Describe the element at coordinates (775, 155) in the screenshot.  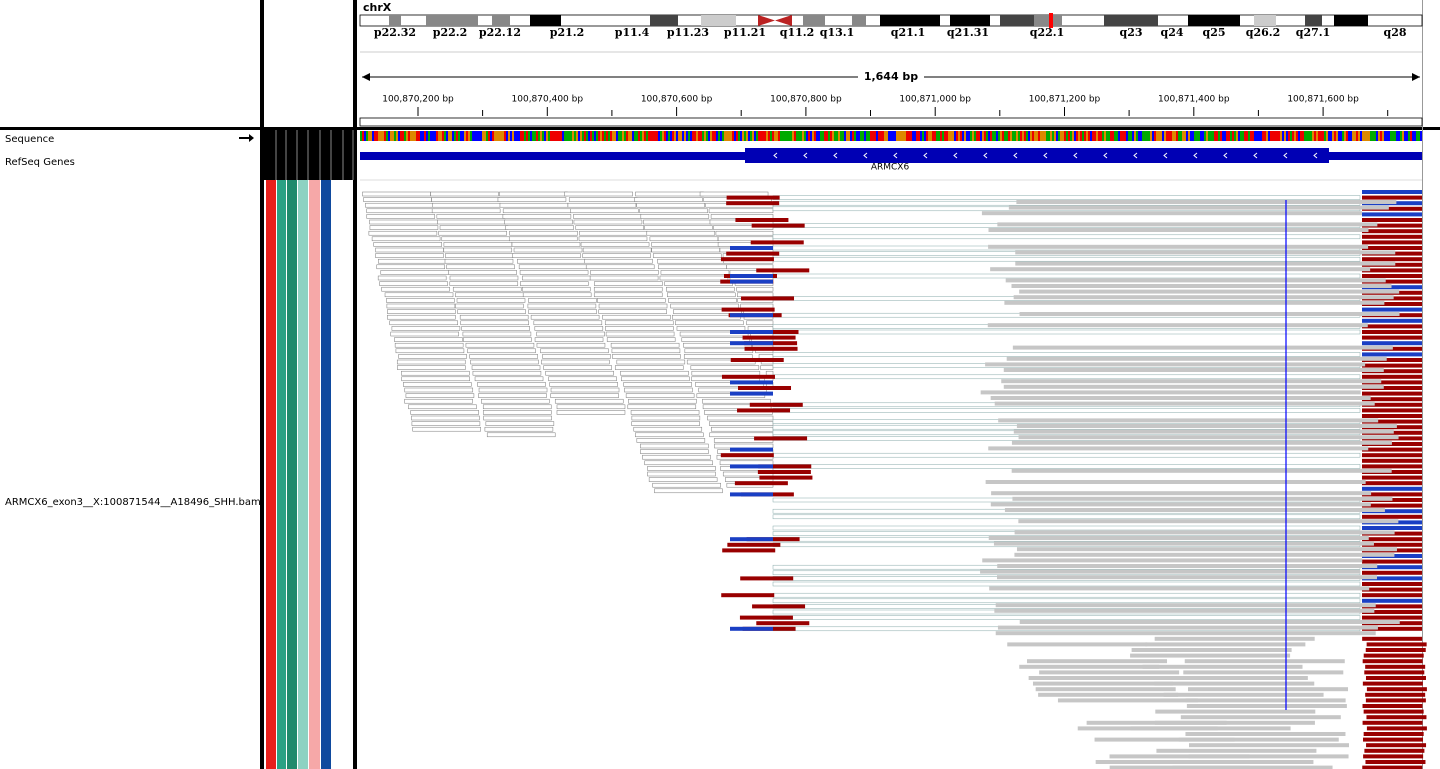
I see `chevron` at that location.